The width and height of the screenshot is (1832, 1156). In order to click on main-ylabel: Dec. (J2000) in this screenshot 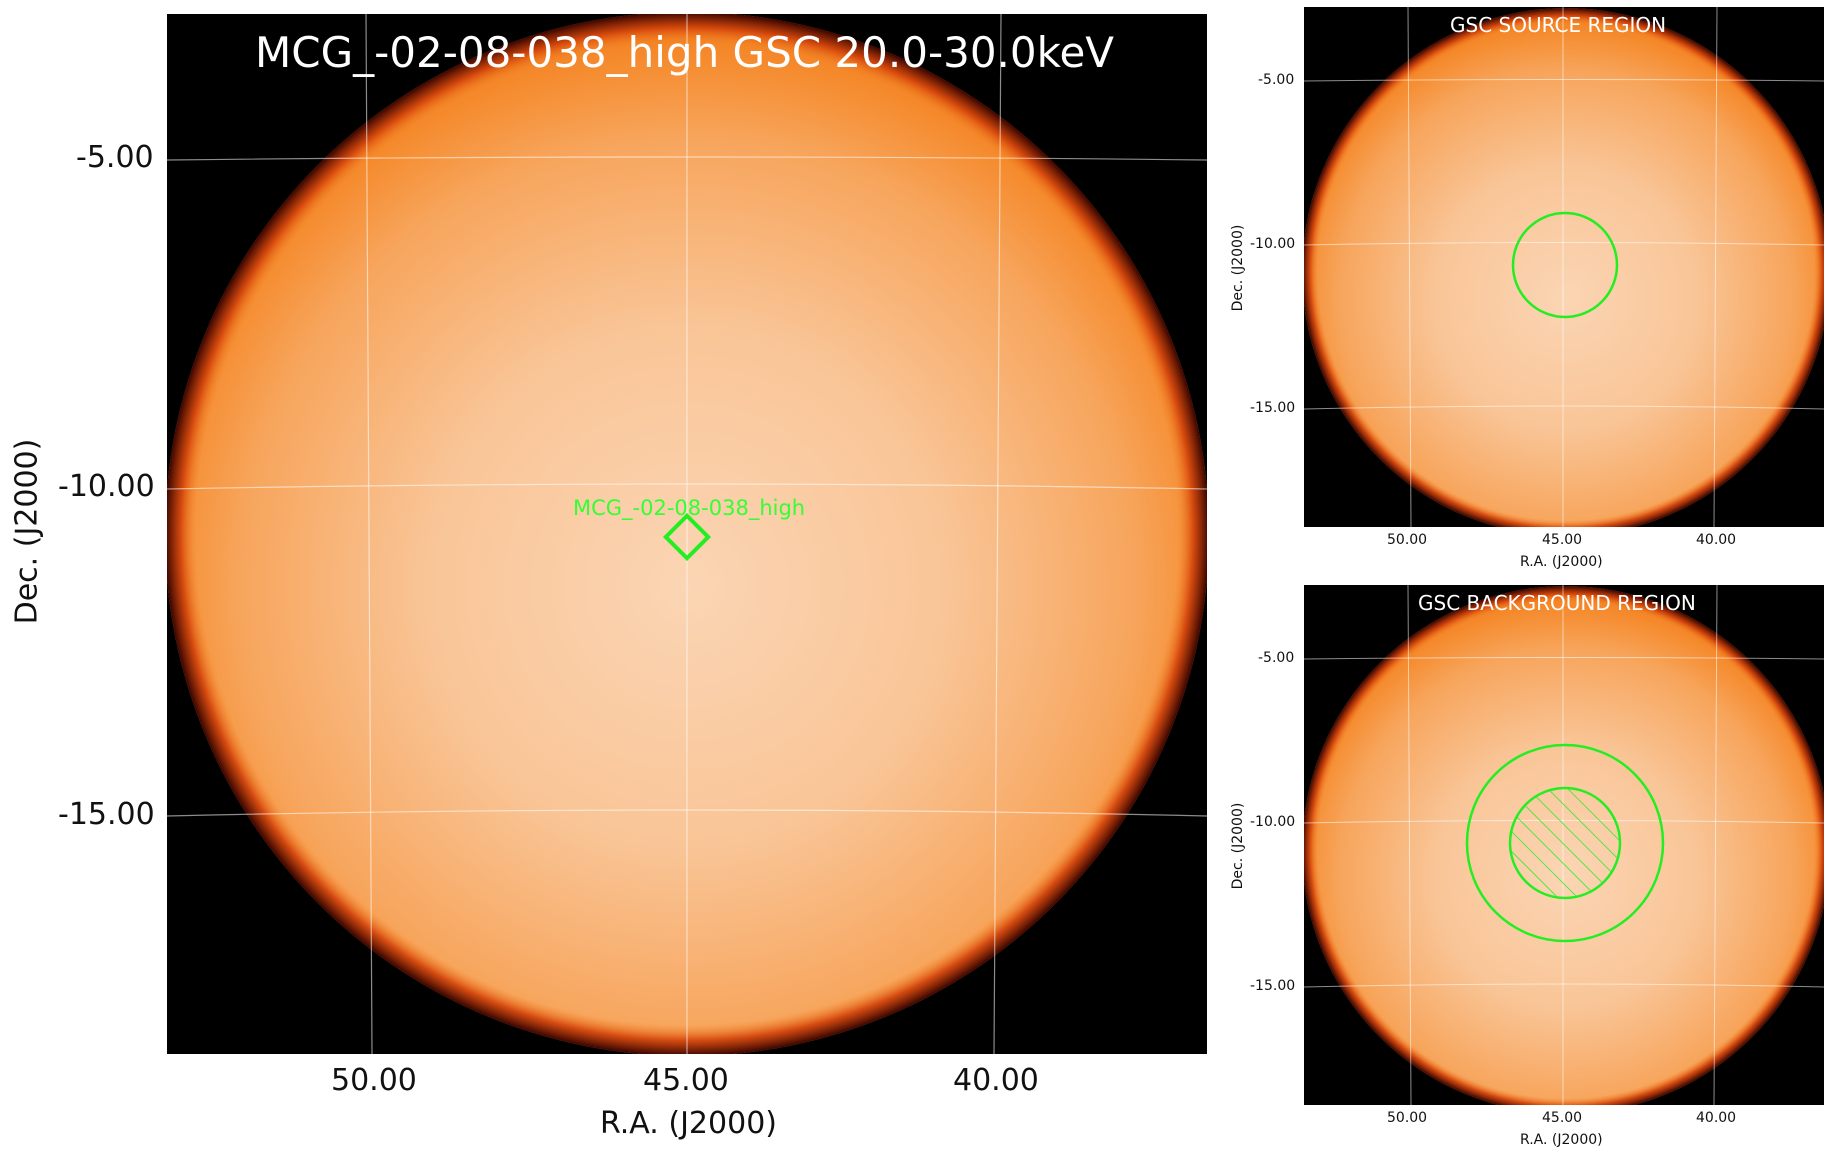, I will do `click(27, 531)`.